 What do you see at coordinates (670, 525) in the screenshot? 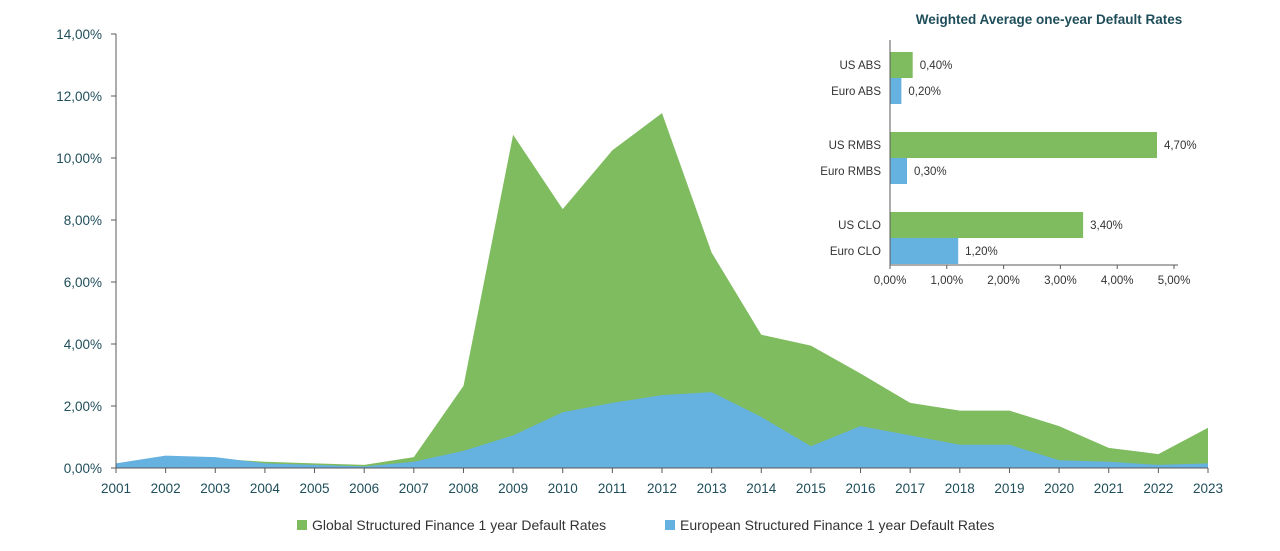
I see `legend-swatch-european` at bounding box center [670, 525].